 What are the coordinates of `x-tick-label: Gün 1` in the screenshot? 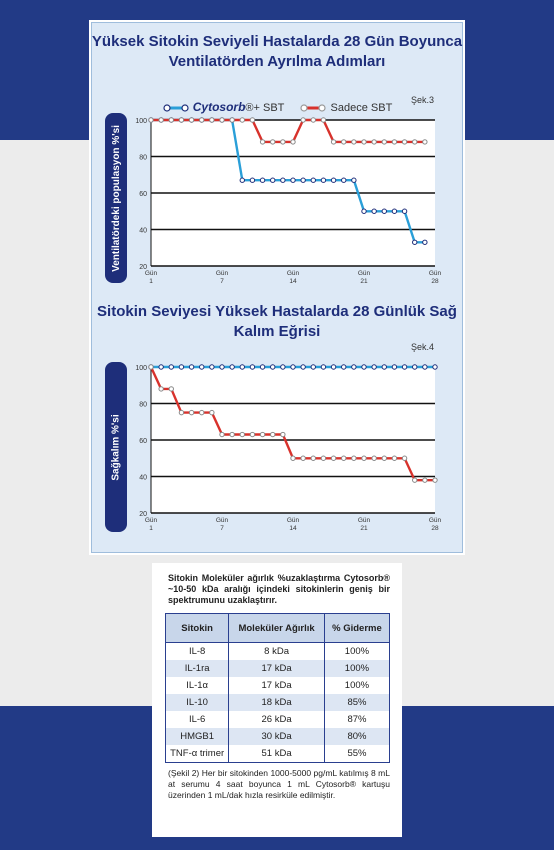 It's located at (151, 277).